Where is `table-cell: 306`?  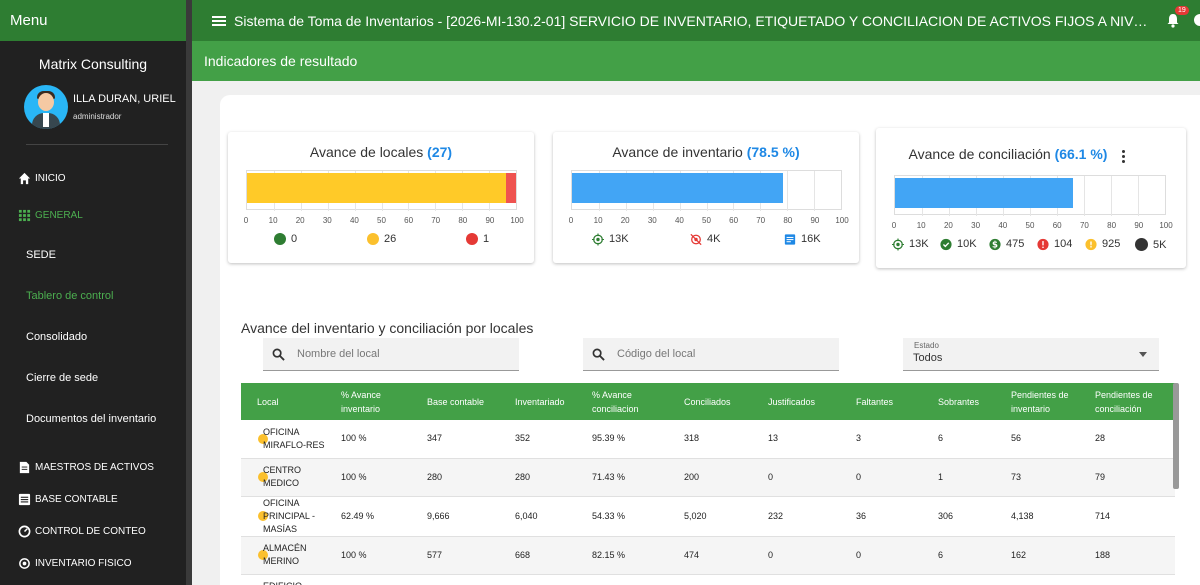 table-cell: 306 is located at coordinates (968, 516).